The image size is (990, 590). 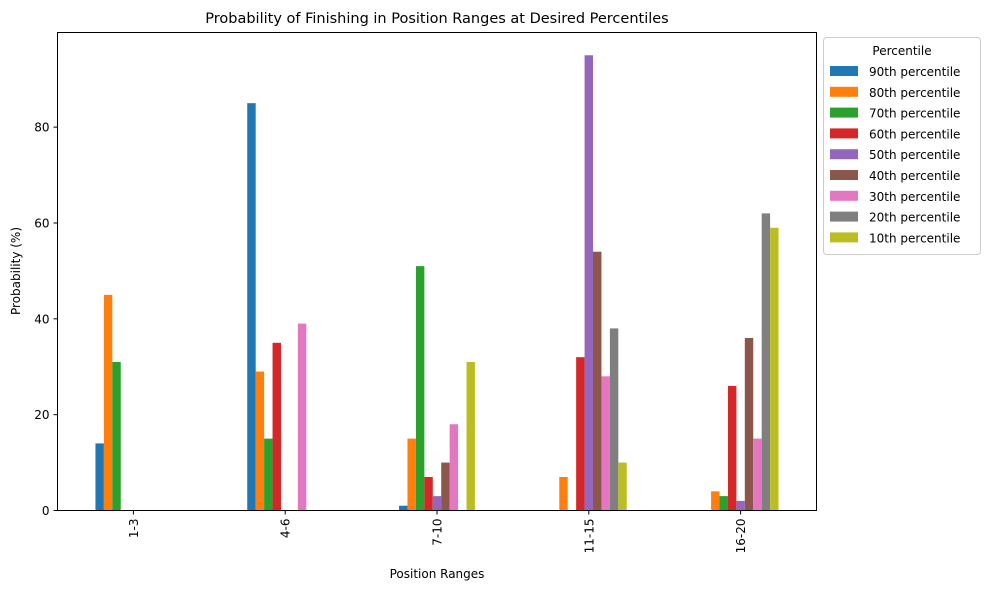 I want to click on legend-frame, so click(x=902, y=146).